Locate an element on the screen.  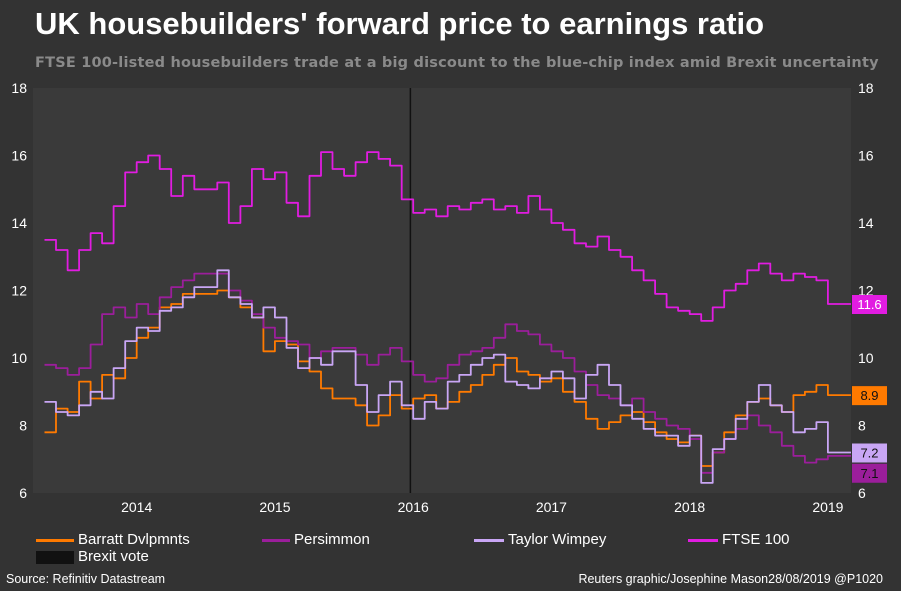
x-tick-label-2018: 2018 is located at coordinates (689, 507).